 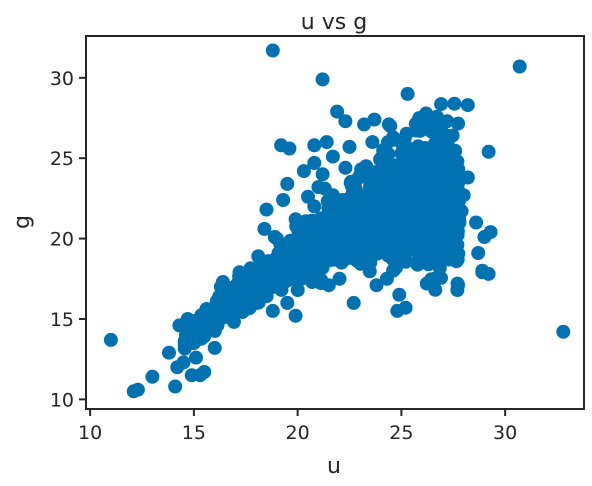 What do you see at coordinates (334, 466) in the screenshot?
I see `x-axis-label: u` at bounding box center [334, 466].